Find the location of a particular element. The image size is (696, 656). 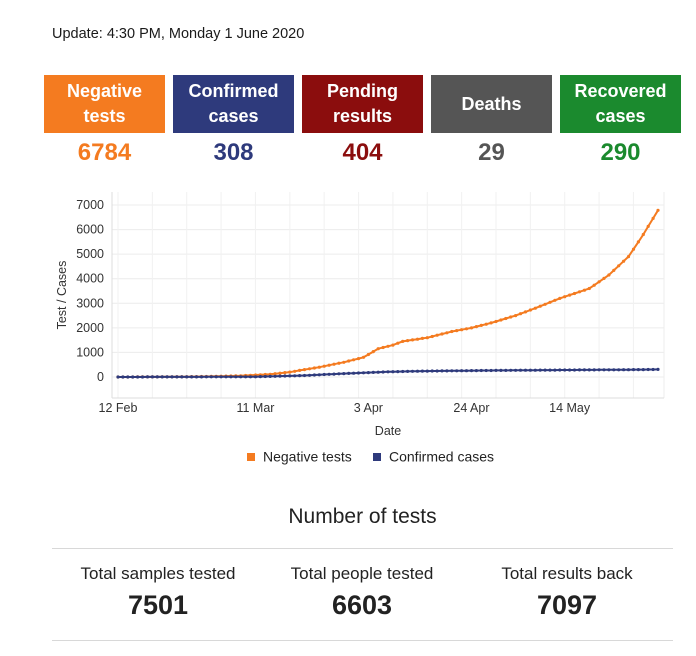

stat-label: Deaths is located at coordinates (491, 103).